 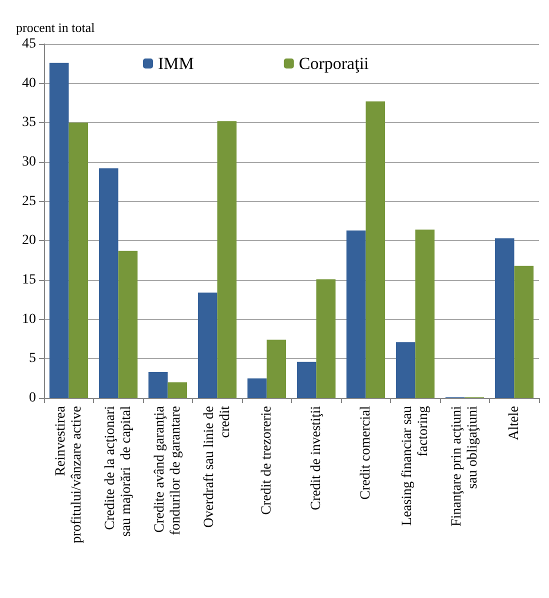 I want to click on x-tick-label: Credit de trezorerie, so click(x=266, y=460).